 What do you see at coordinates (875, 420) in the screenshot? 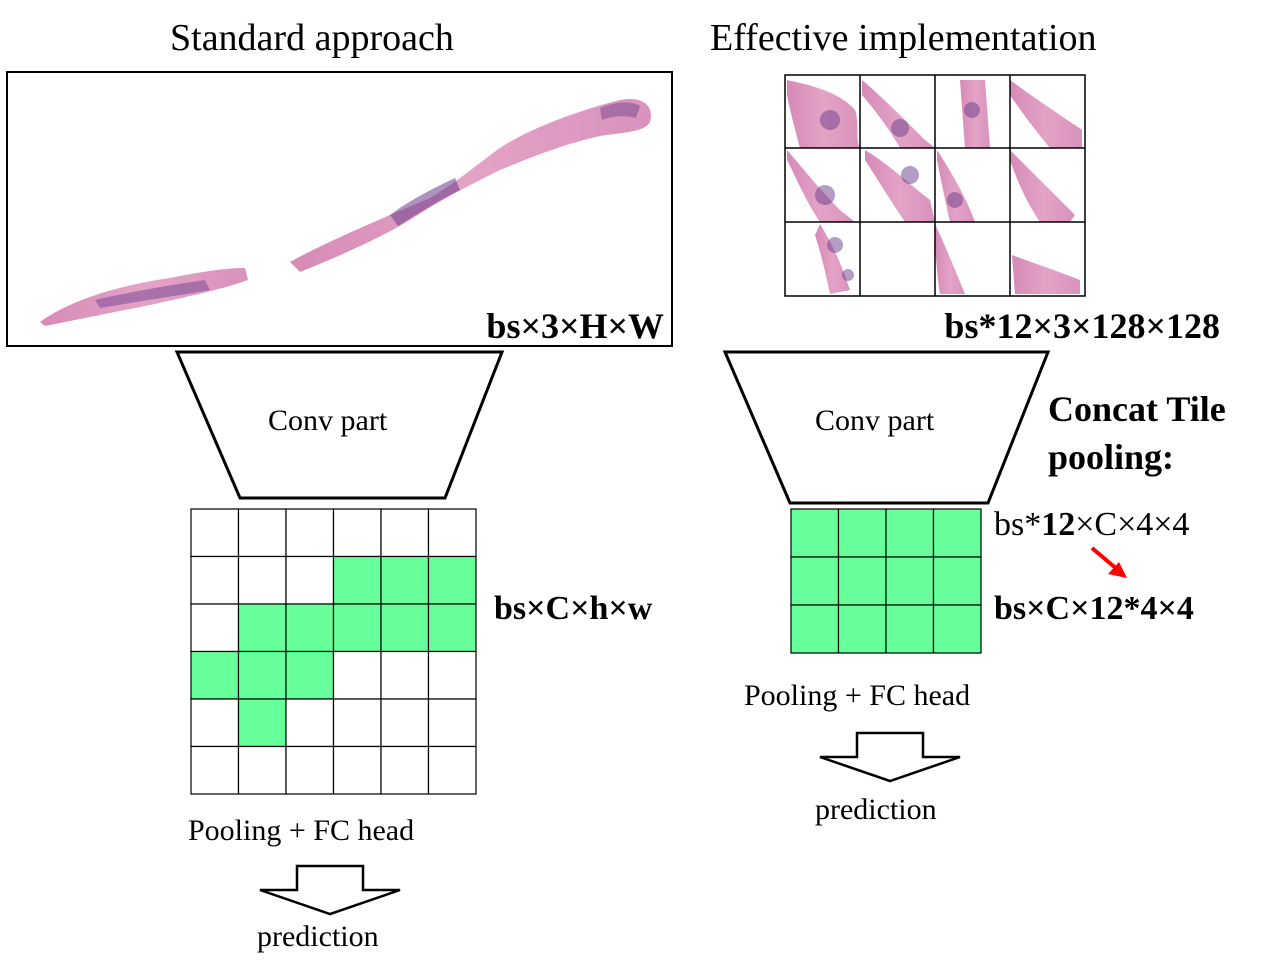
I see `conv-label-right: Conv part` at bounding box center [875, 420].